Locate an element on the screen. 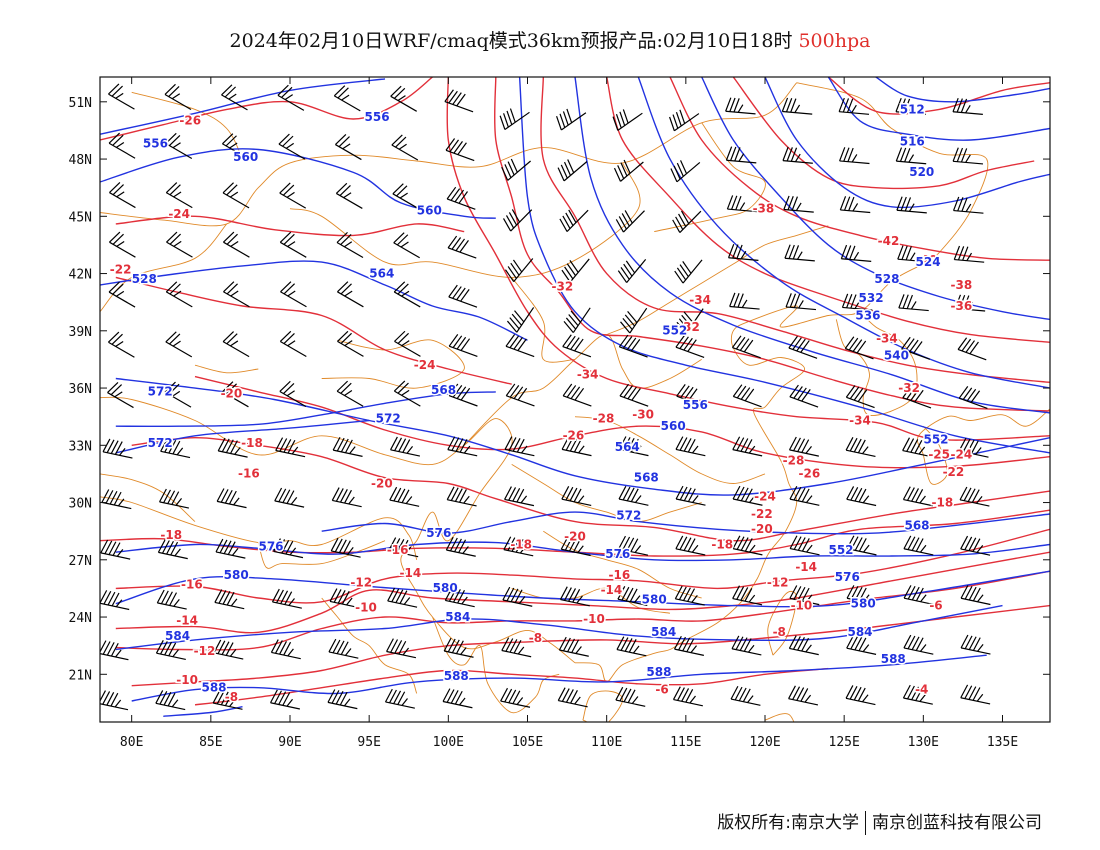  temperature-contour-label: -18 is located at coordinates (722, 544).